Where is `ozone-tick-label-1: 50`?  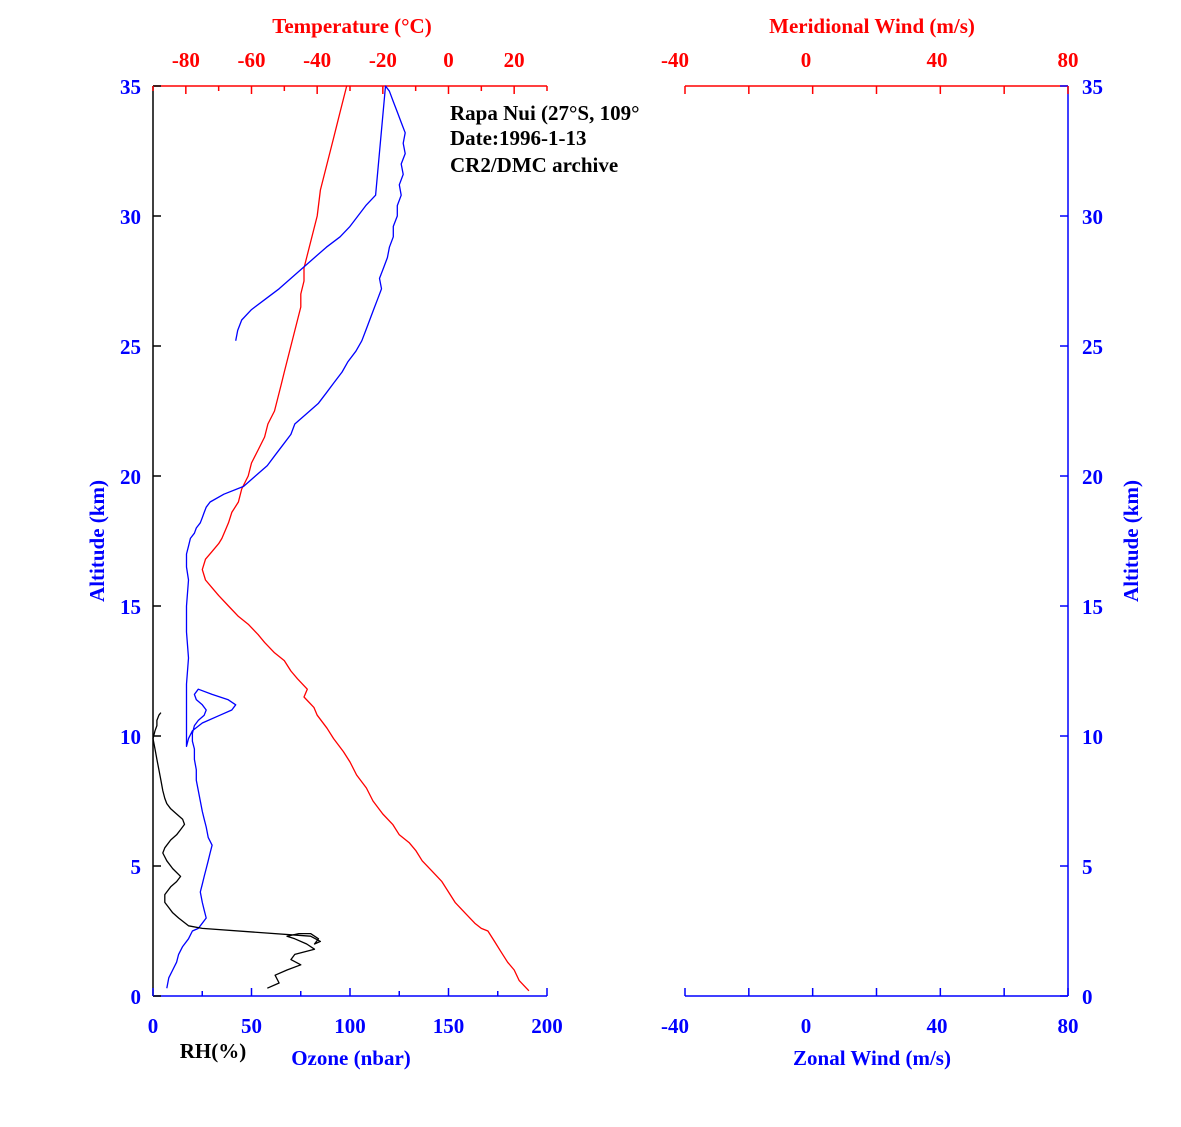
ozone-tick-label-1: 50 is located at coordinates (251, 1026).